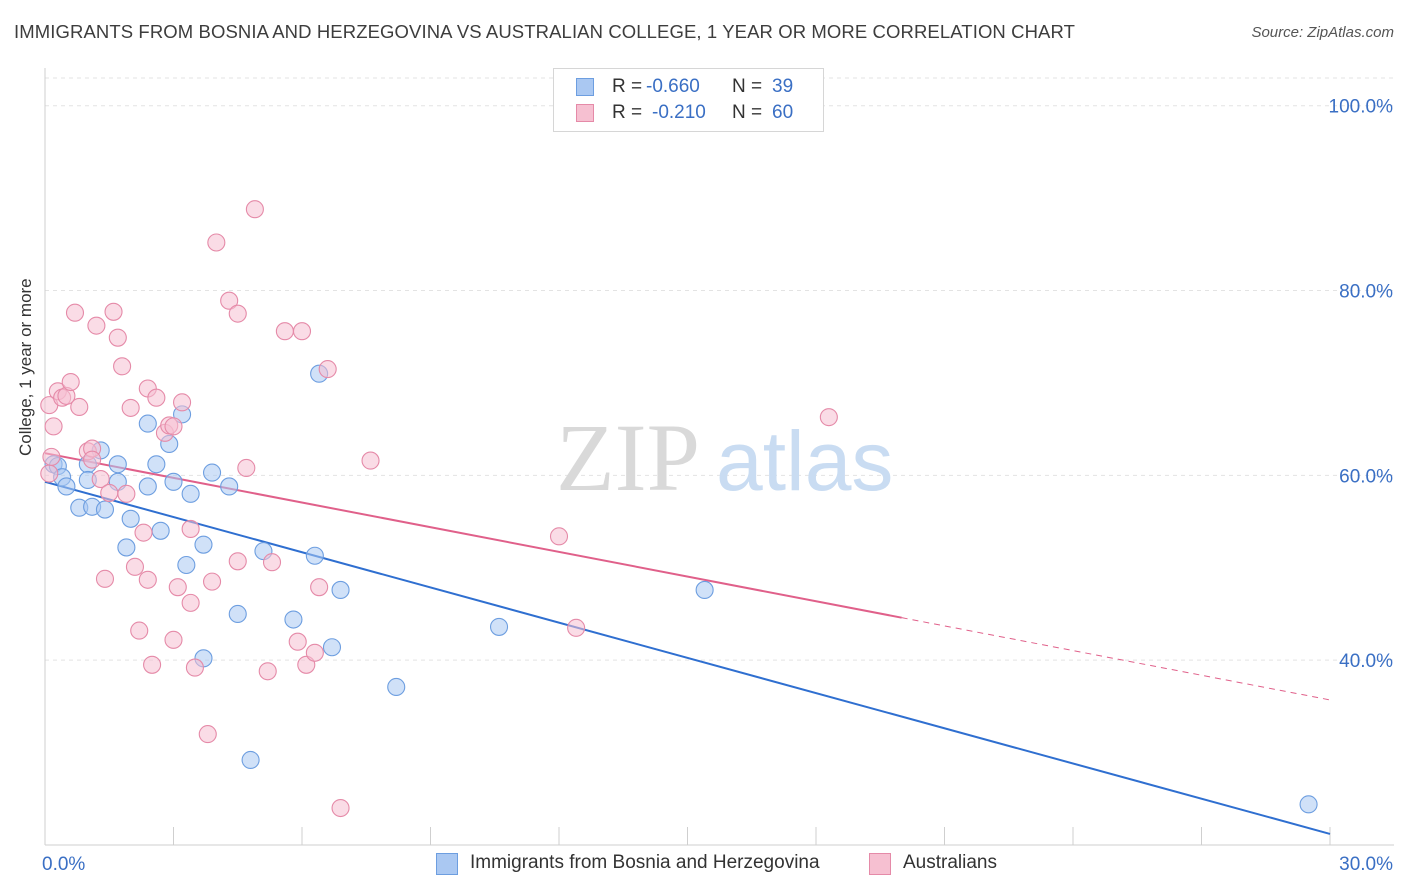 This screenshot has height=892, width=1406. I want to click on trend-line-australians-extension, so click(1116, 659).